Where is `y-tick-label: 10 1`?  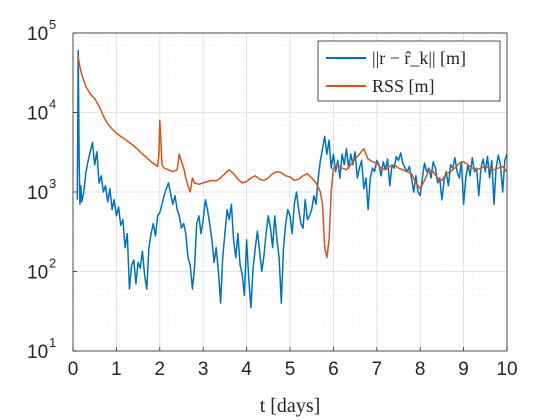
y-tick-label: 10 1 is located at coordinates (41, 349).